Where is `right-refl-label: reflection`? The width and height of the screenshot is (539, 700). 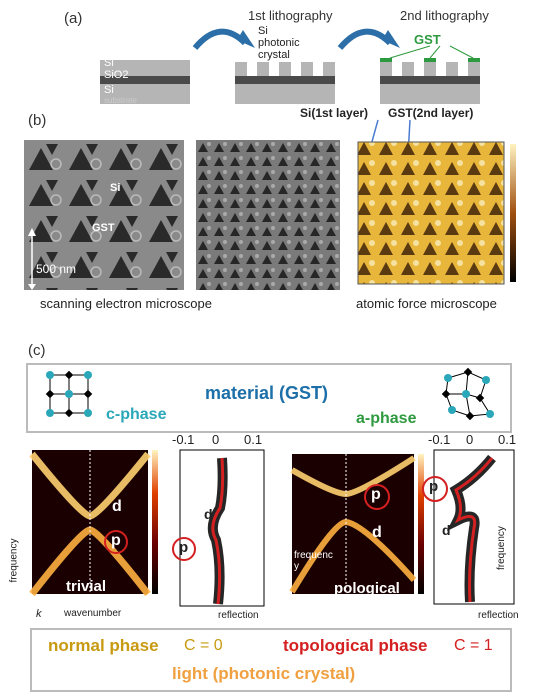
right-refl-label: reflection is located at coordinates (498, 615).